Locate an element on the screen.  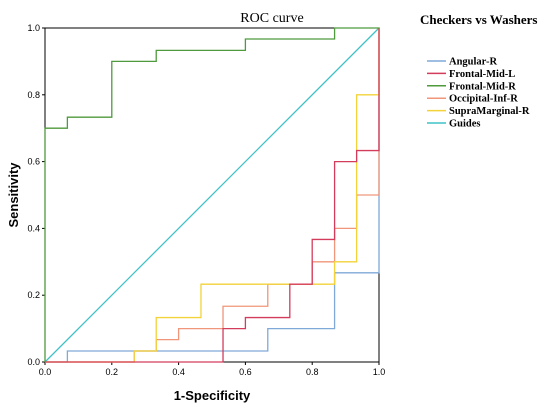
legend-label-occipital-inf-r: Occipital-Inf-R is located at coordinates (483, 99).